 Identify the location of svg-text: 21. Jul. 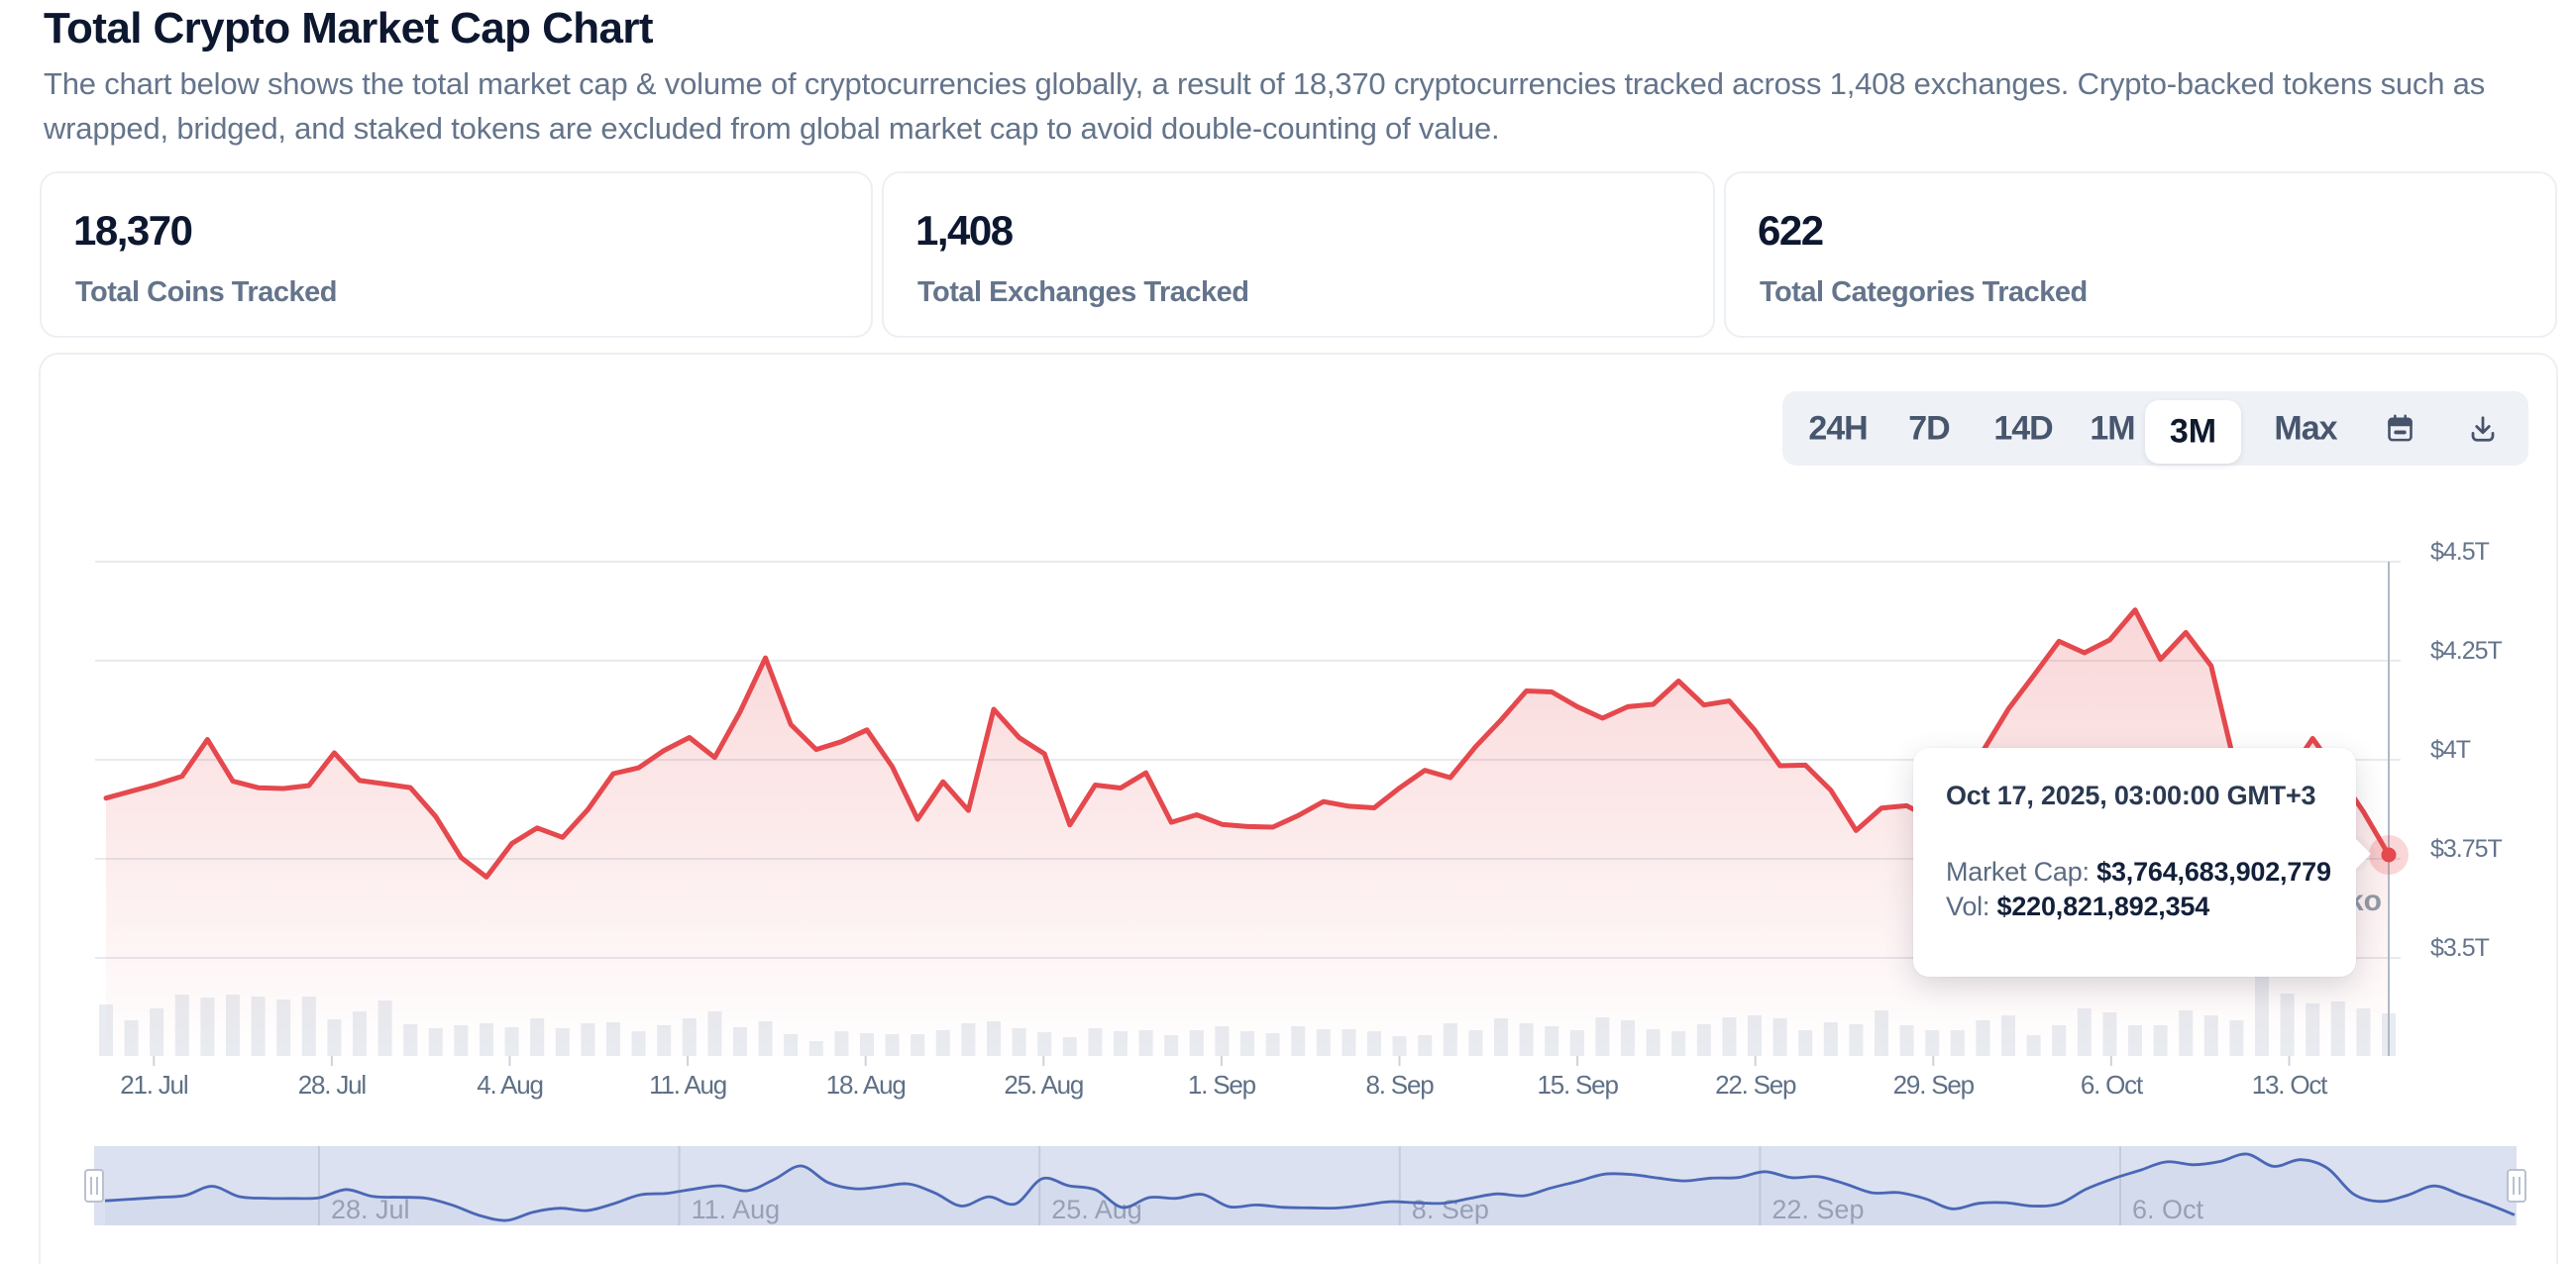
(154, 1085).